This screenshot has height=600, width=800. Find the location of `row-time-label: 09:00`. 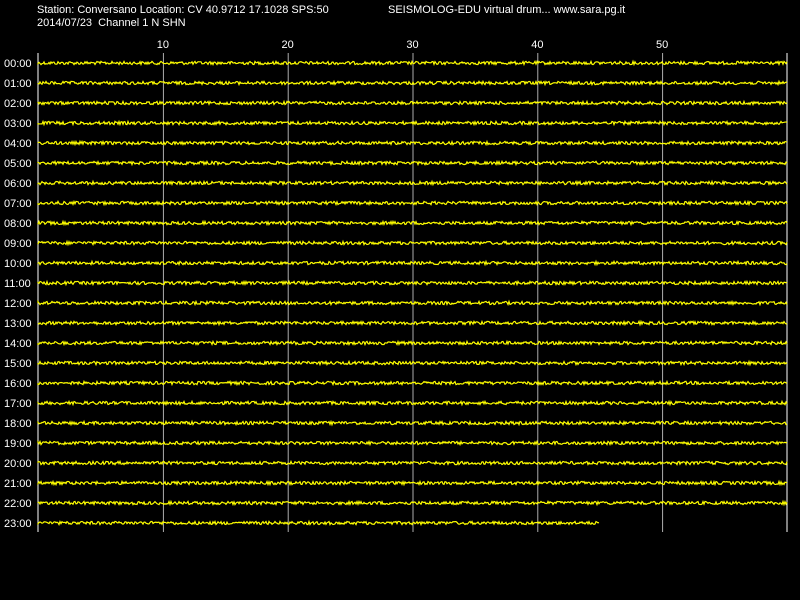

row-time-label: 09:00 is located at coordinates (18, 244).